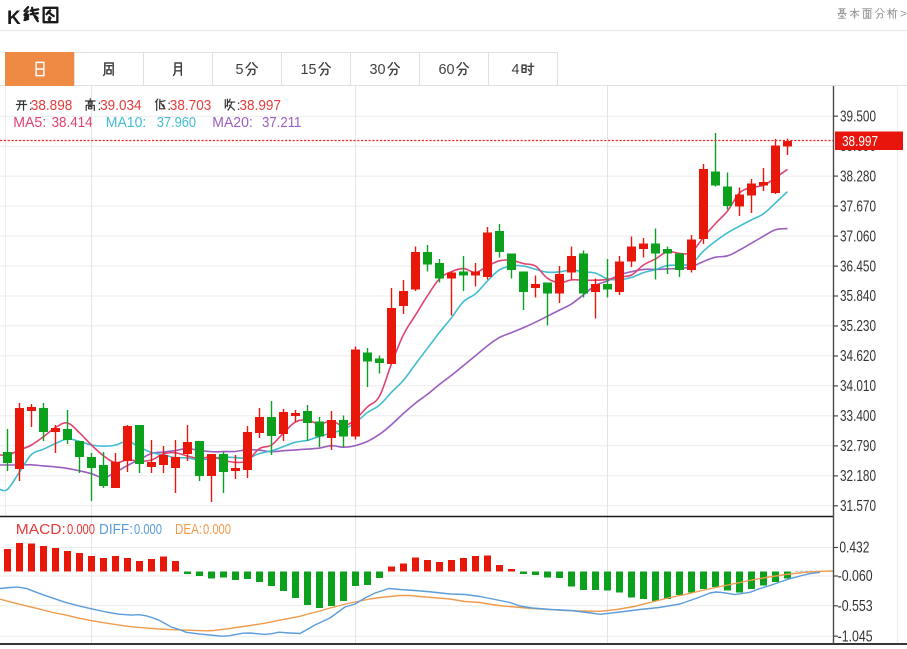 The image size is (907, 649). Describe the element at coordinates (858, 326) in the screenshot. I see `svg-text: 35.230` at that location.